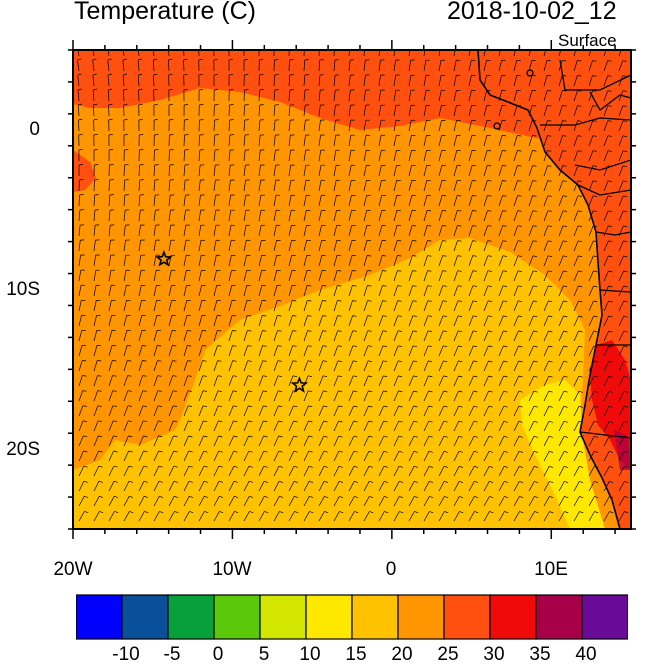  Describe the element at coordinates (232, 321) in the screenshot. I see `star-markers` at that location.